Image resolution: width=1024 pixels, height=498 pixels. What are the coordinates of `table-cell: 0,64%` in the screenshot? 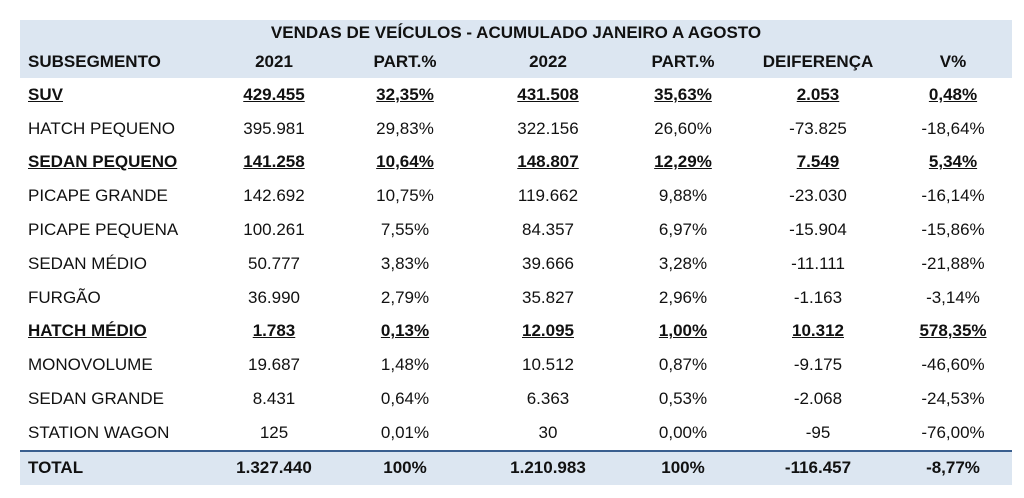 It's located at (405, 399).